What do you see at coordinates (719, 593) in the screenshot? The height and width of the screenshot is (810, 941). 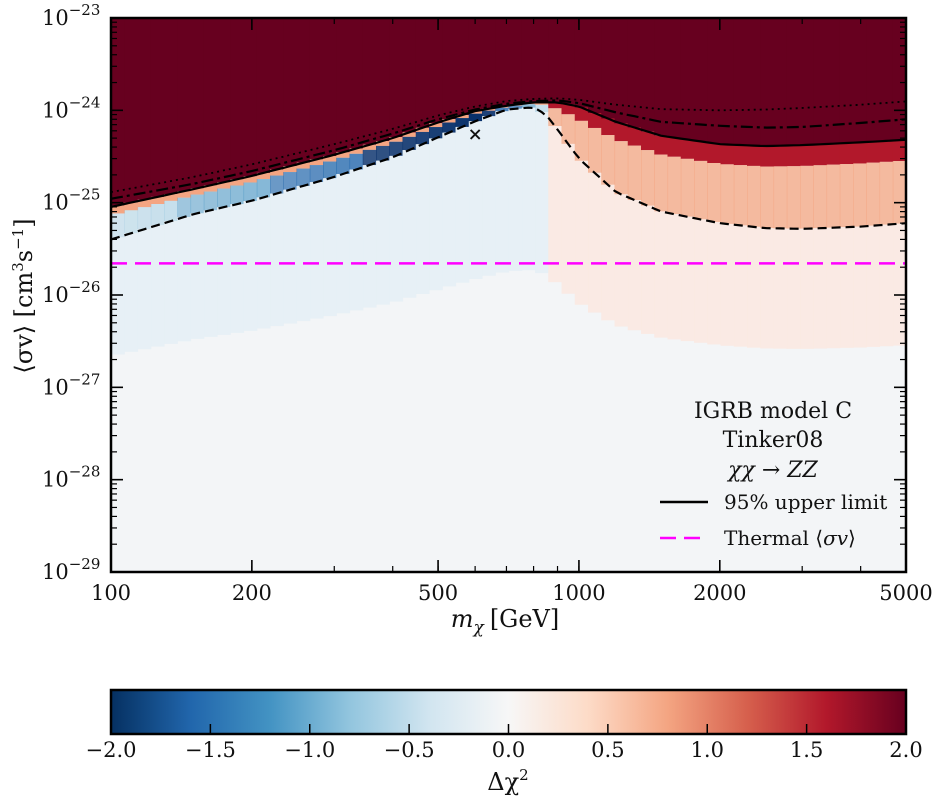 I see `x-tick-label: 2000` at bounding box center [719, 593].